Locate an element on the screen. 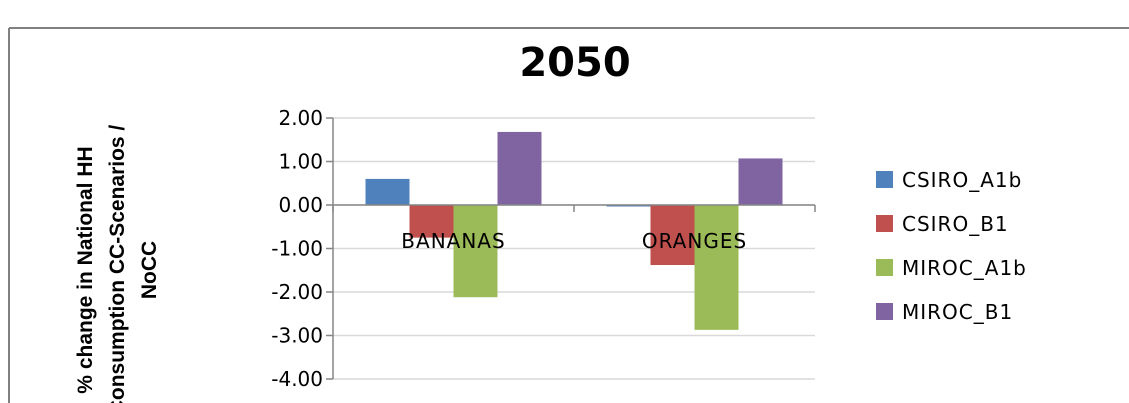  x-tick-label: BANANAS is located at coordinates (453, 241).